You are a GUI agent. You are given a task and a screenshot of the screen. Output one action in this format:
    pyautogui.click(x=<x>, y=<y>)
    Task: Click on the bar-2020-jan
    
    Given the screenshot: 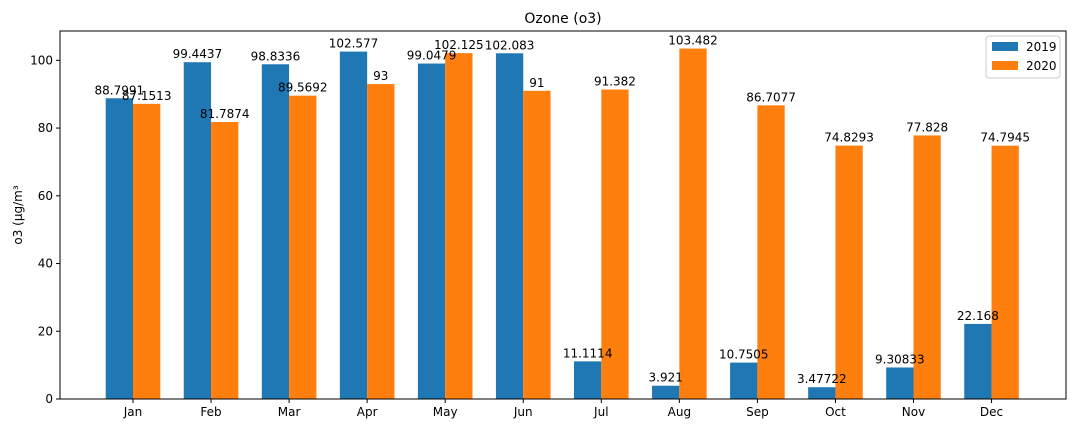 What is the action you would take?
    pyautogui.click(x=147, y=251)
    